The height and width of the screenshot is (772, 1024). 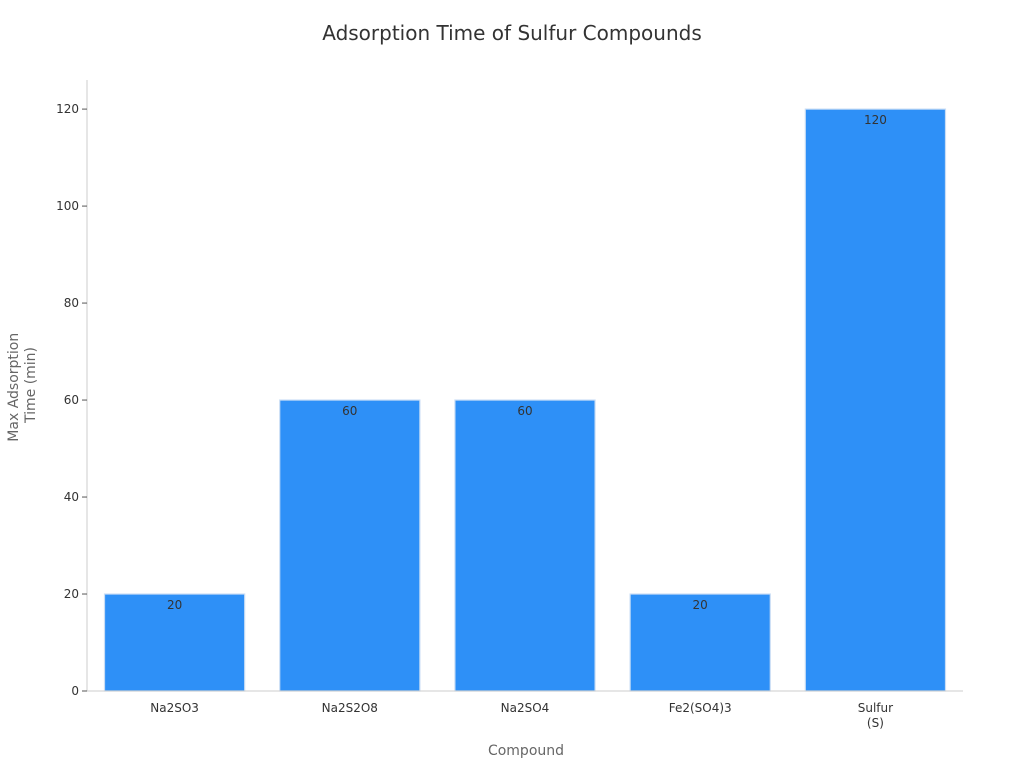 What do you see at coordinates (526, 751) in the screenshot?
I see `x-axis-label: Compound` at bounding box center [526, 751].